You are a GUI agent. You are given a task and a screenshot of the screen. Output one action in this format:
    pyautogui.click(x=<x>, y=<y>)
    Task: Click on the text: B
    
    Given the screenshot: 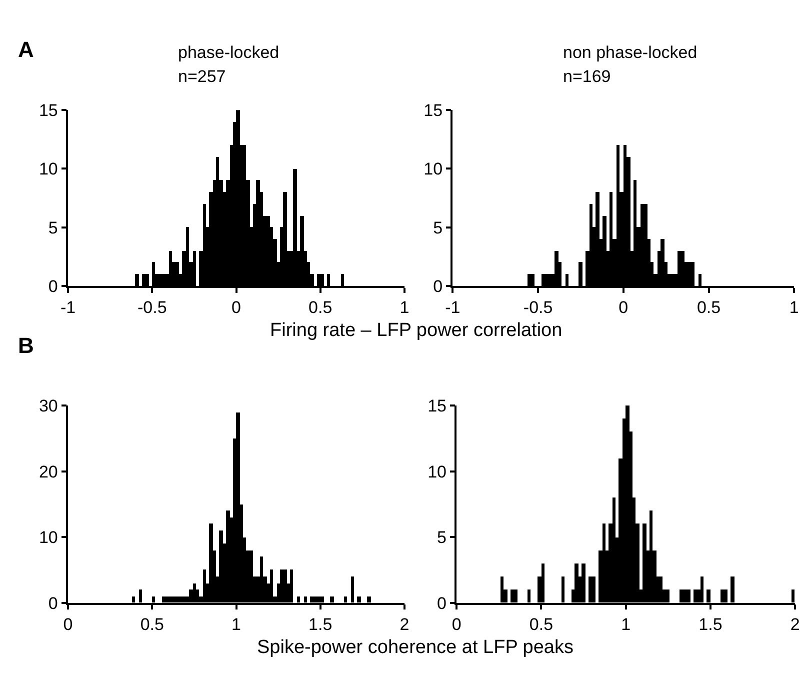 What is the action you would take?
    pyautogui.click(x=26, y=345)
    